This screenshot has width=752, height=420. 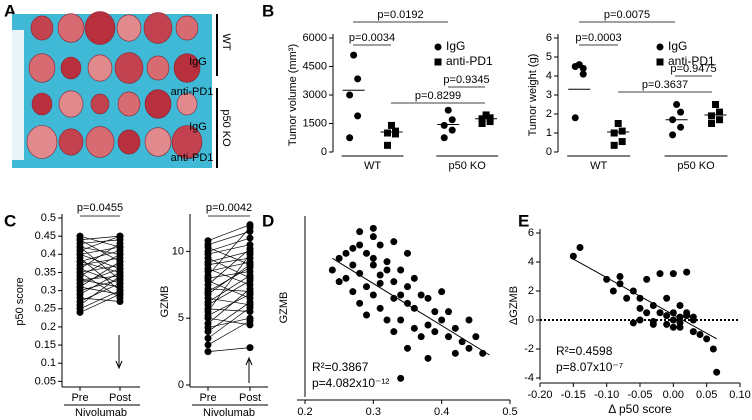 What do you see at coordinates (268, 220) in the screenshot?
I see `panel-label: D` at bounding box center [268, 220].